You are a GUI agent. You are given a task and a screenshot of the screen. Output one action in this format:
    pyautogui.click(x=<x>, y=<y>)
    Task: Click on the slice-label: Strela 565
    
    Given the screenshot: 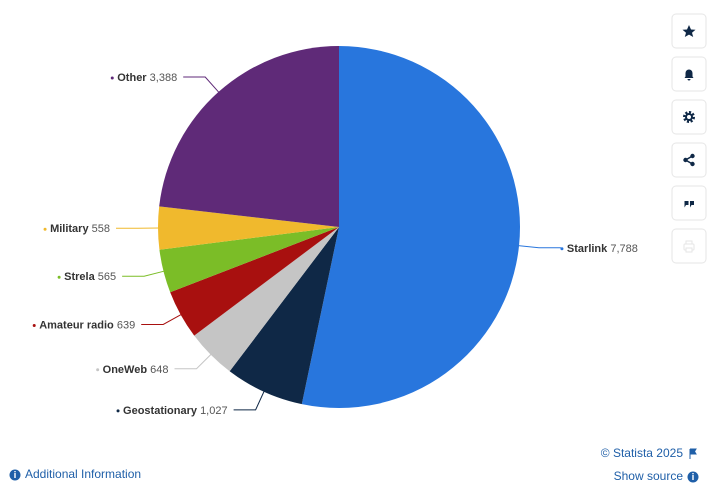 What is the action you would take?
    pyautogui.click(x=90, y=277)
    